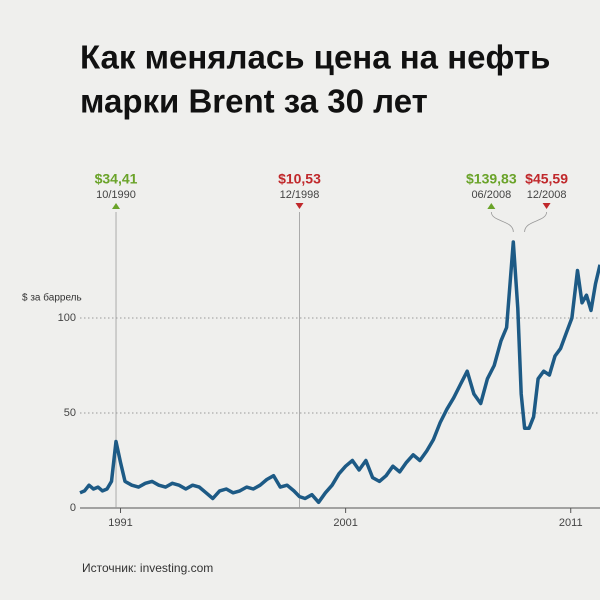  I want to click on annotation-date: 06/2008, so click(491, 195).